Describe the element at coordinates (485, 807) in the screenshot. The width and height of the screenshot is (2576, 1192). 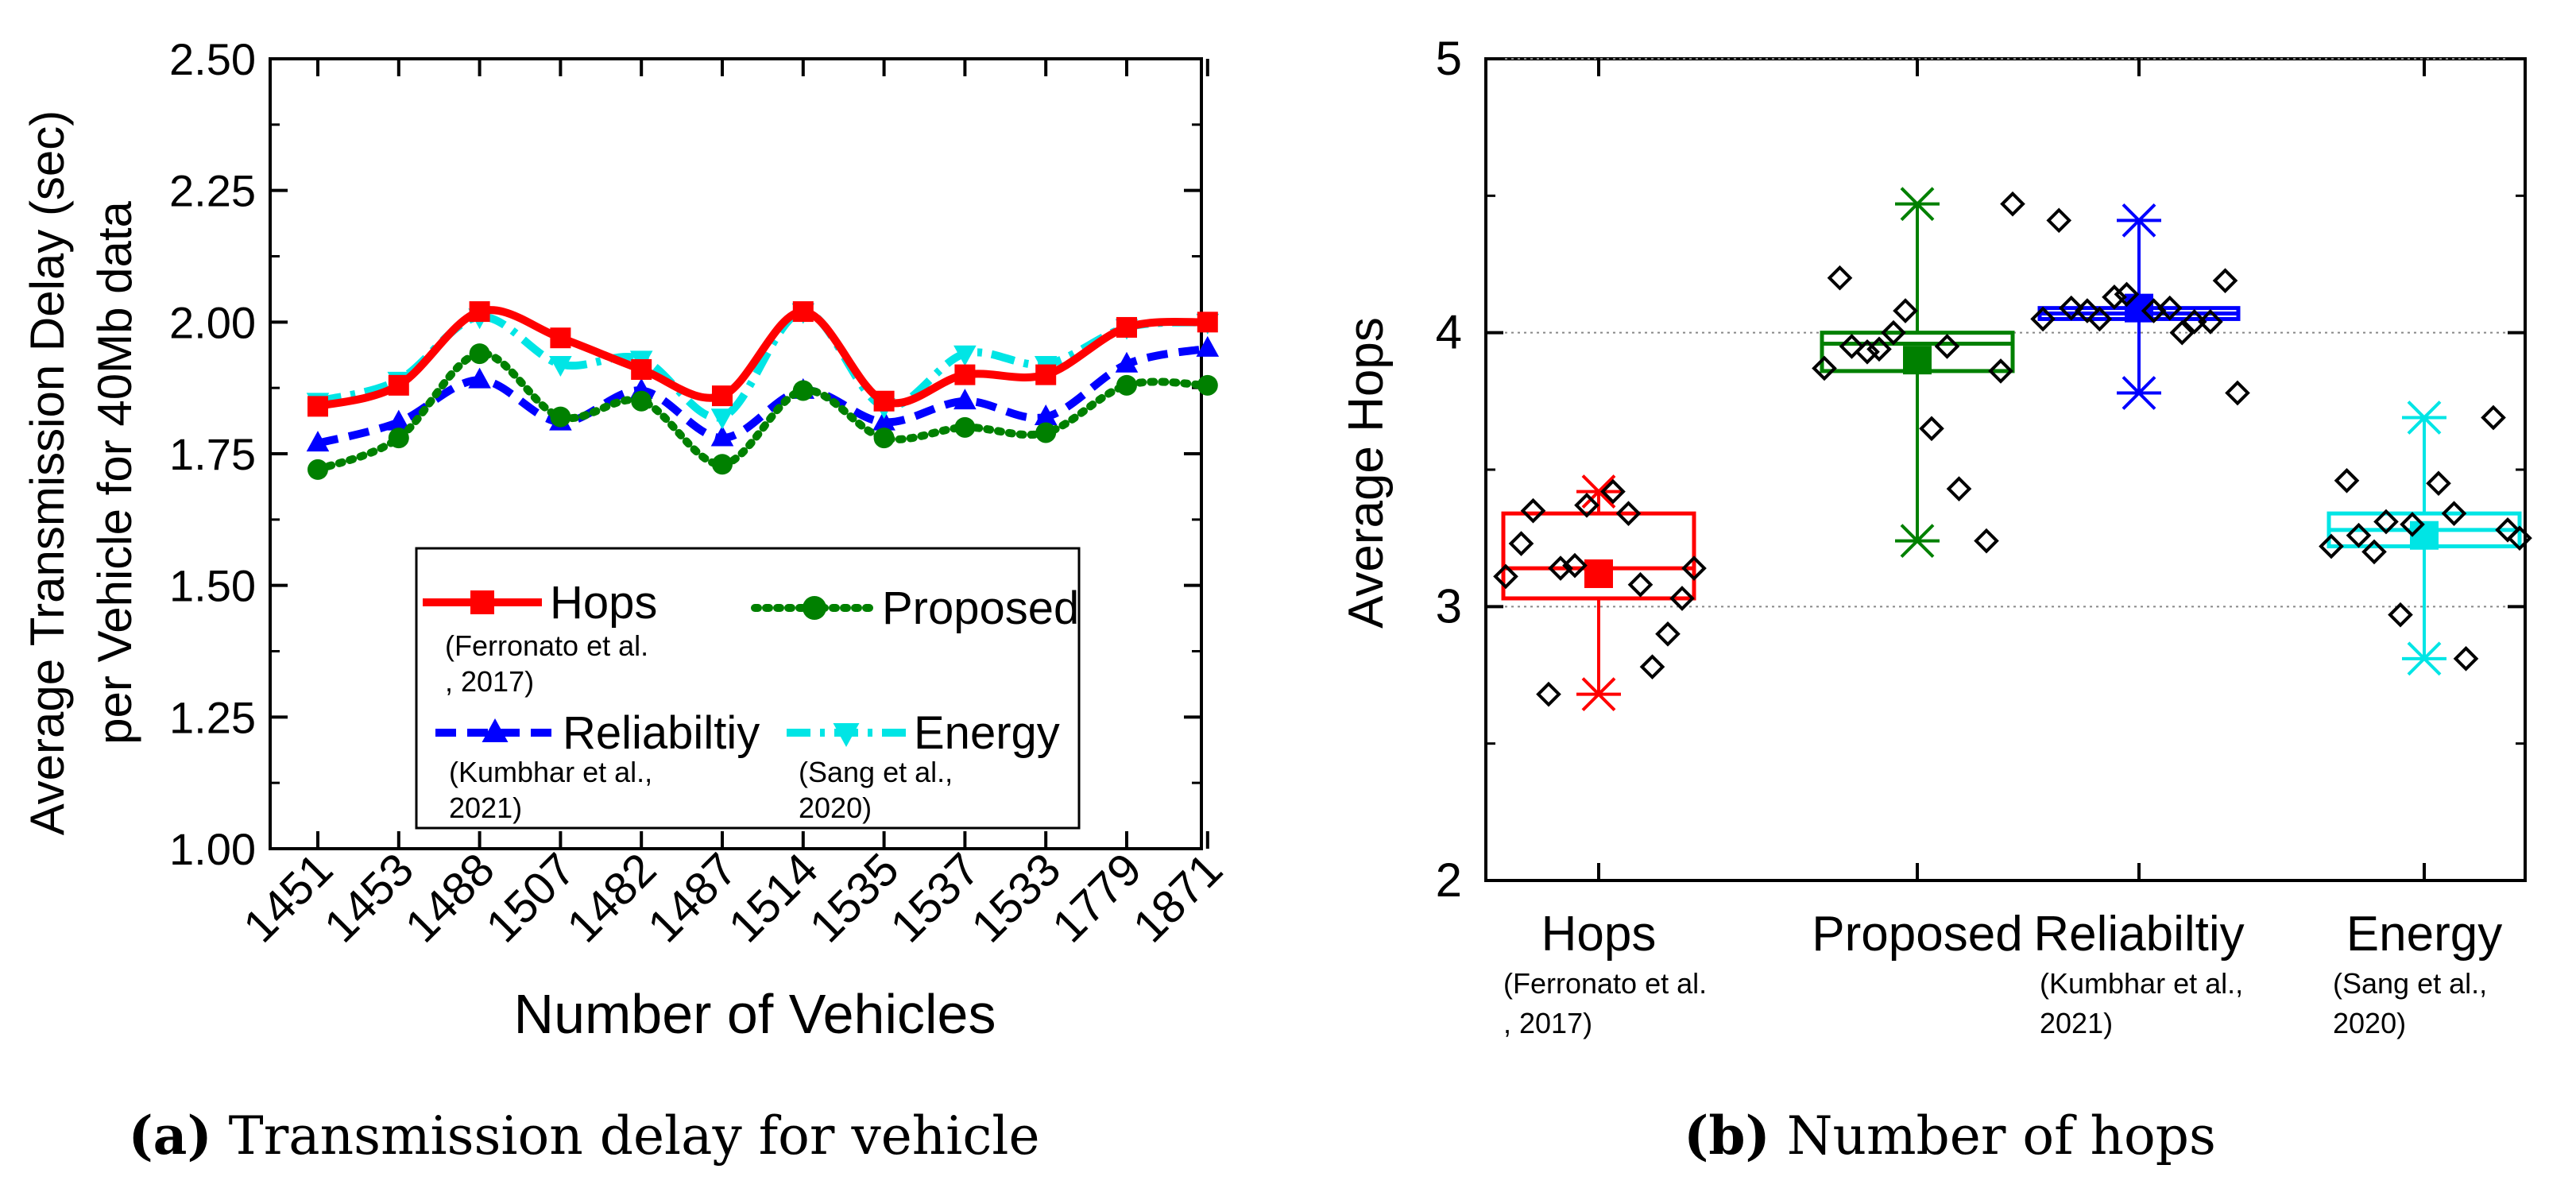
I see `legend-ref-reliability-2: 2021)` at that location.